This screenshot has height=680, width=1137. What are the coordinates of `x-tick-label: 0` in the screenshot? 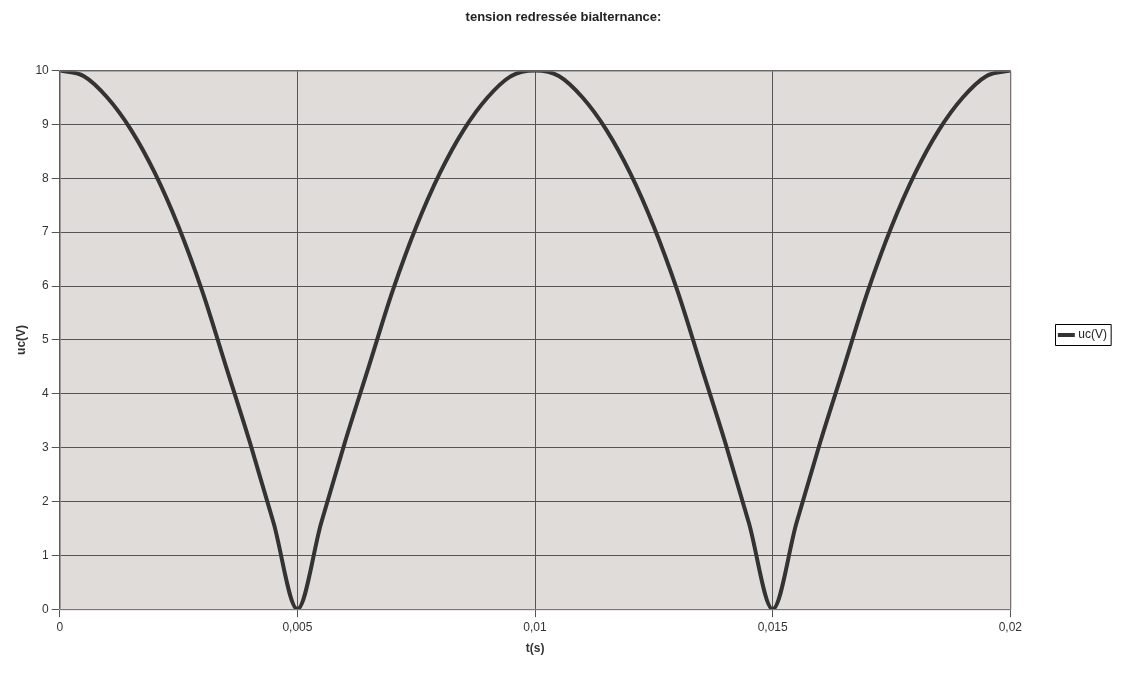 It's located at (60, 626).